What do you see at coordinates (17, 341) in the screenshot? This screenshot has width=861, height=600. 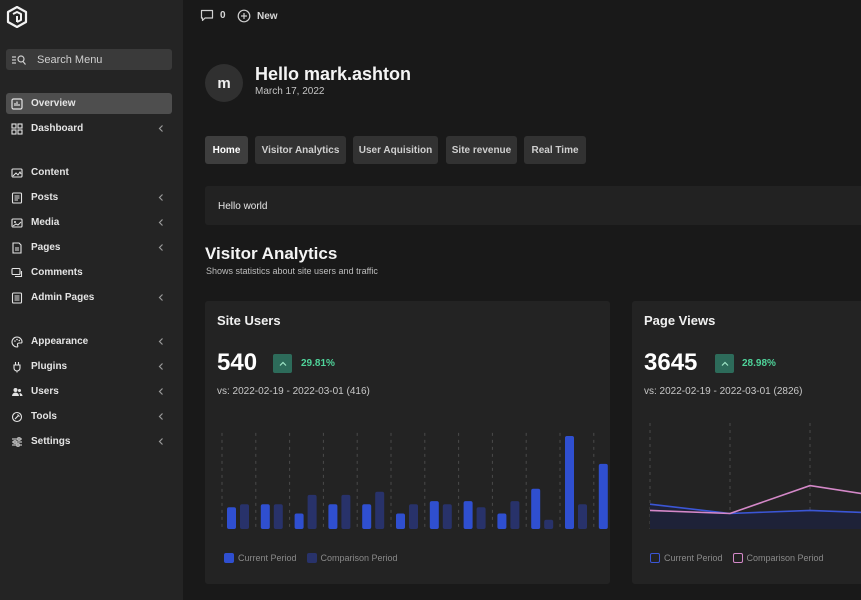 I see `appearance-icon` at bounding box center [17, 341].